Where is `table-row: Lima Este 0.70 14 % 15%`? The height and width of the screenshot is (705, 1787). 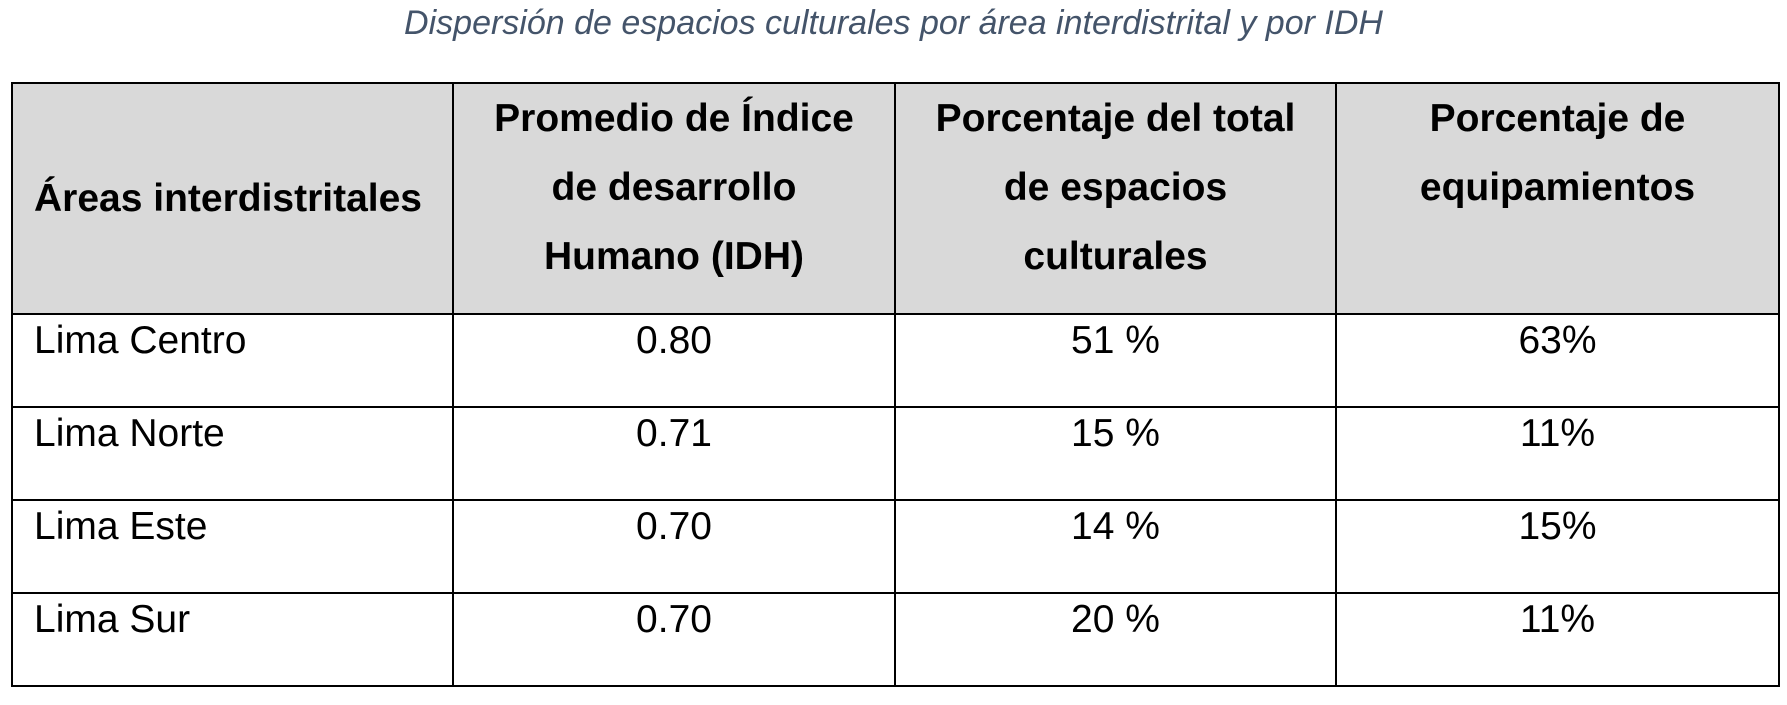 table-row: Lima Este 0.70 14 % 15% is located at coordinates (895, 546).